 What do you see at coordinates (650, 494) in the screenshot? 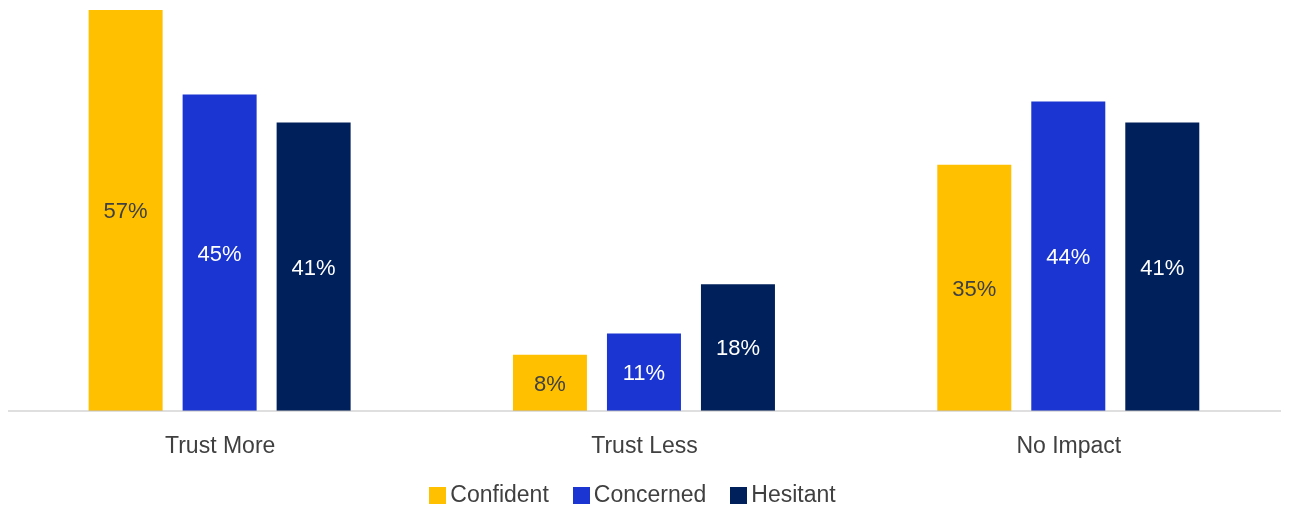
I see `legend-label: Concerned` at bounding box center [650, 494].